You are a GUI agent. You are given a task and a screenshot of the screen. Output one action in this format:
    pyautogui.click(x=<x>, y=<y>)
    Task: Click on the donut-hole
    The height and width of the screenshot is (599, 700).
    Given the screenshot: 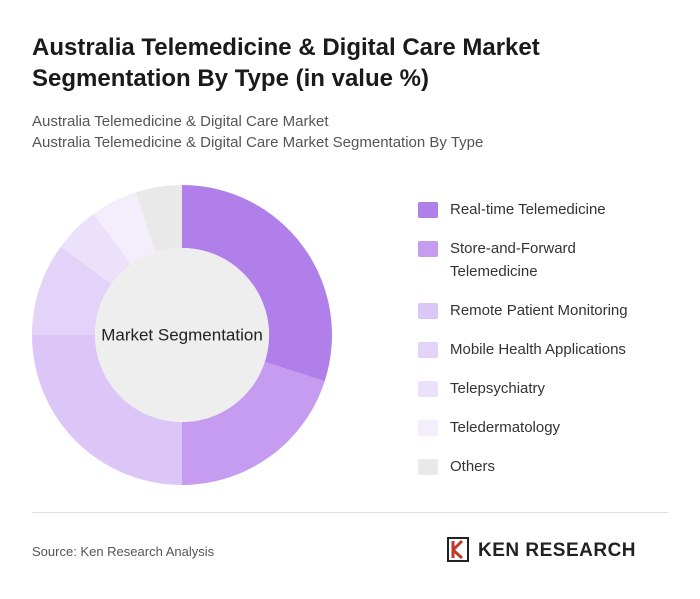 What is the action you would take?
    pyautogui.click(x=182, y=335)
    